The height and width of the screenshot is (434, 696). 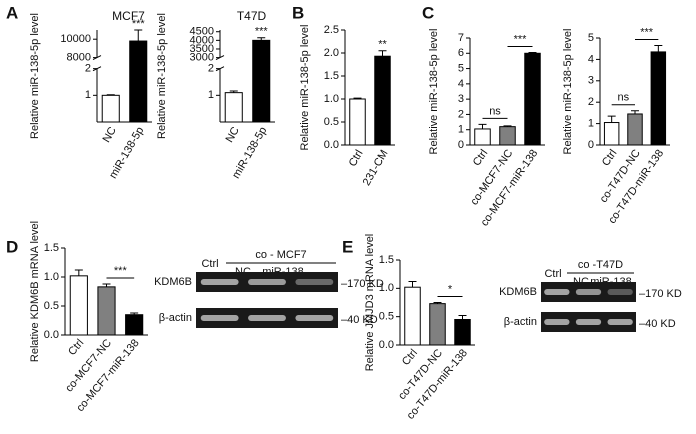 I want to click on significance: *, so click(x=450, y=289).